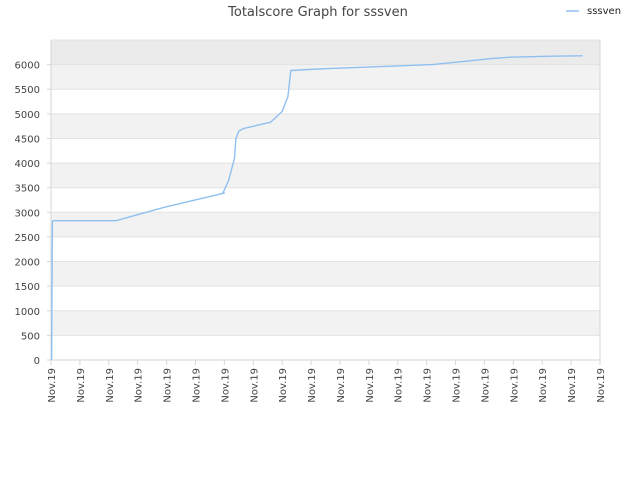 The height and width of the screenshot is (480, 640). I want to click on y-tick-label: 3500, so click(27, 189).